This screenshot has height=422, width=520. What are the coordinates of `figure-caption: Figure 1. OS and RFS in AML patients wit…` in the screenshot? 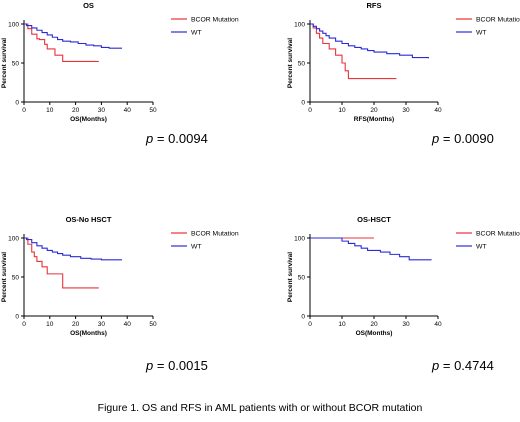 It's located at (260, 408).